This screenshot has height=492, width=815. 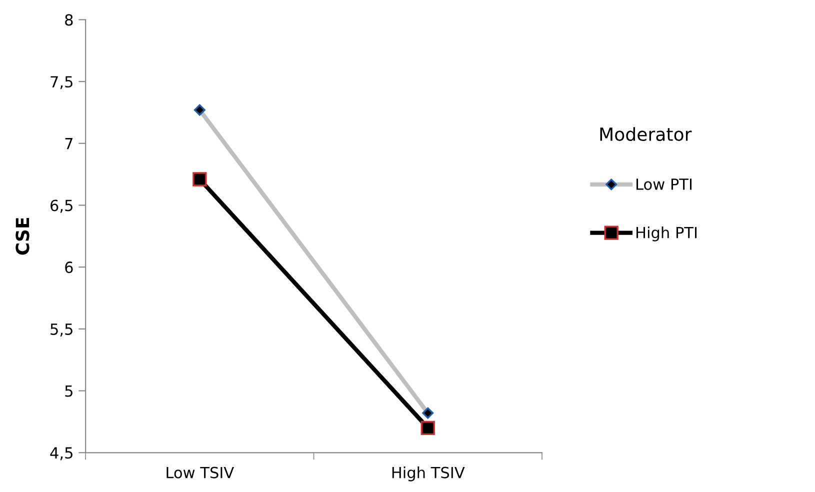 I want to click on y-tick-label: 4,5, so click(x=61, y=453).